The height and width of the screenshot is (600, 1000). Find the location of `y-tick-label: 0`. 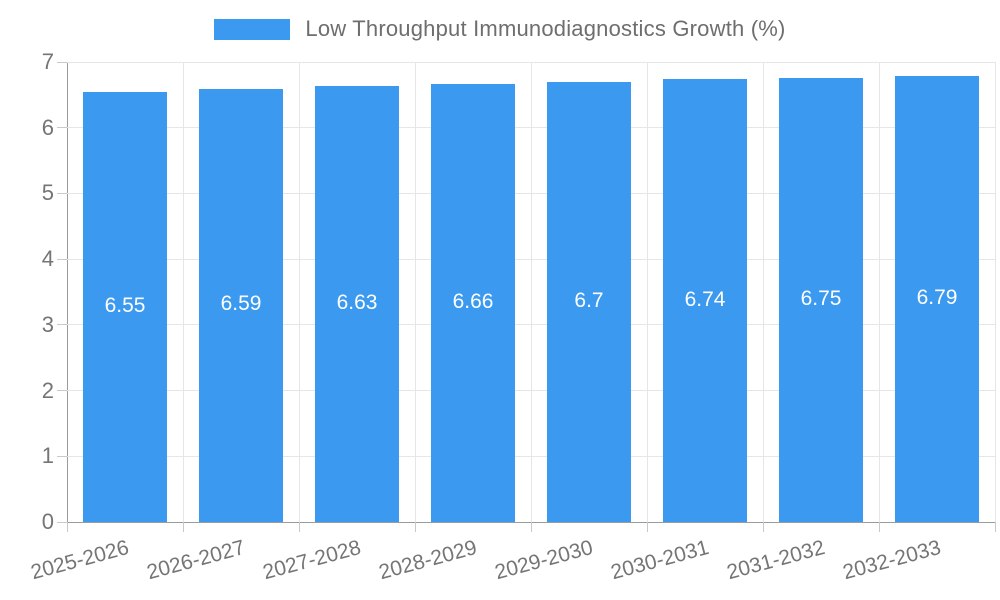

y-tick-label: 0 is located at coordinates (47, 521).